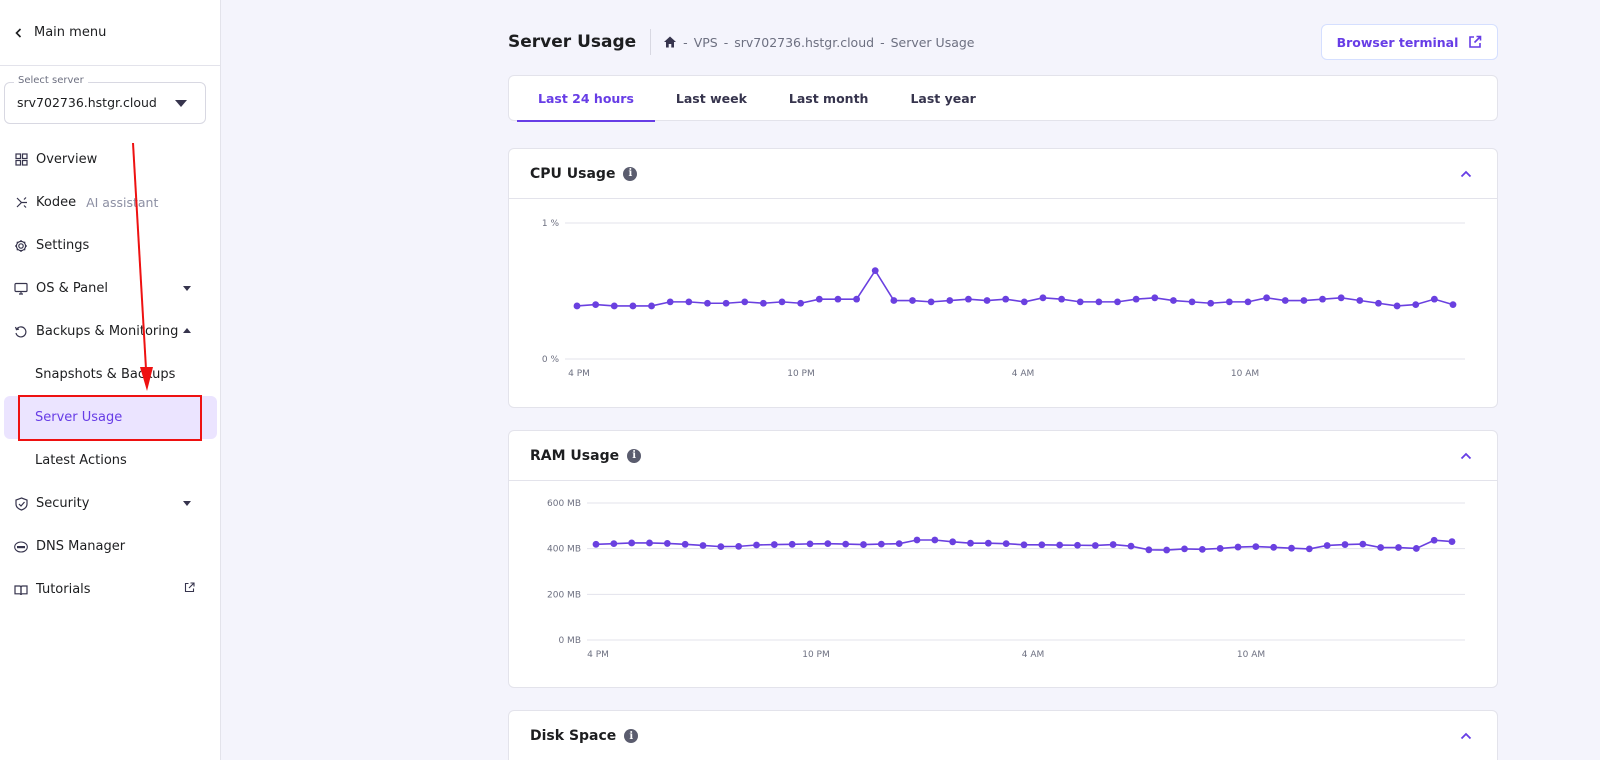 The height and width of the screenshot is (760, 1600). I want to click on y-tick-label: 400 MB, so click(564, 550).